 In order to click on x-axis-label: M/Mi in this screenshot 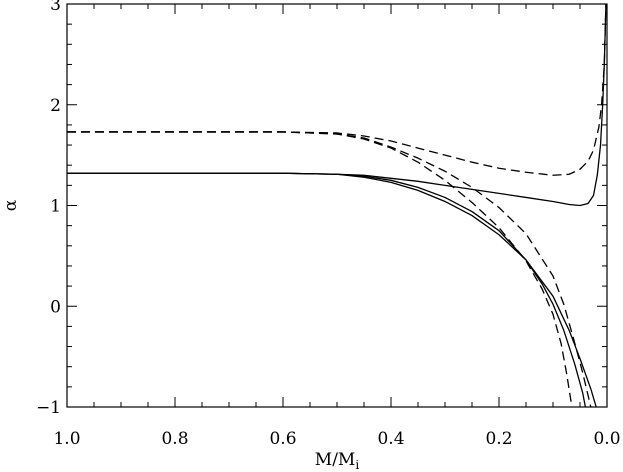, I will do `click(337, 461)`.